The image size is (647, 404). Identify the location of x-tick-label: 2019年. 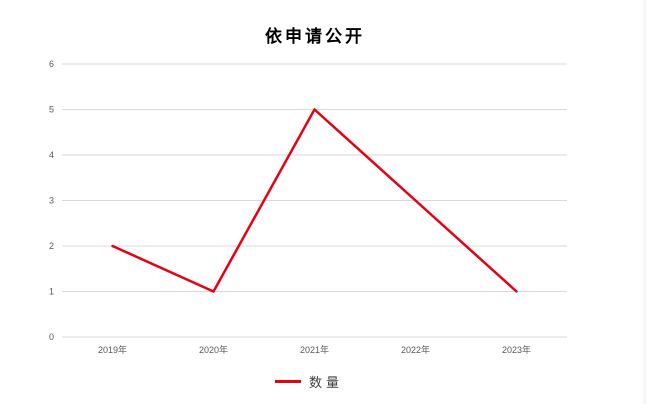
(112, 349).